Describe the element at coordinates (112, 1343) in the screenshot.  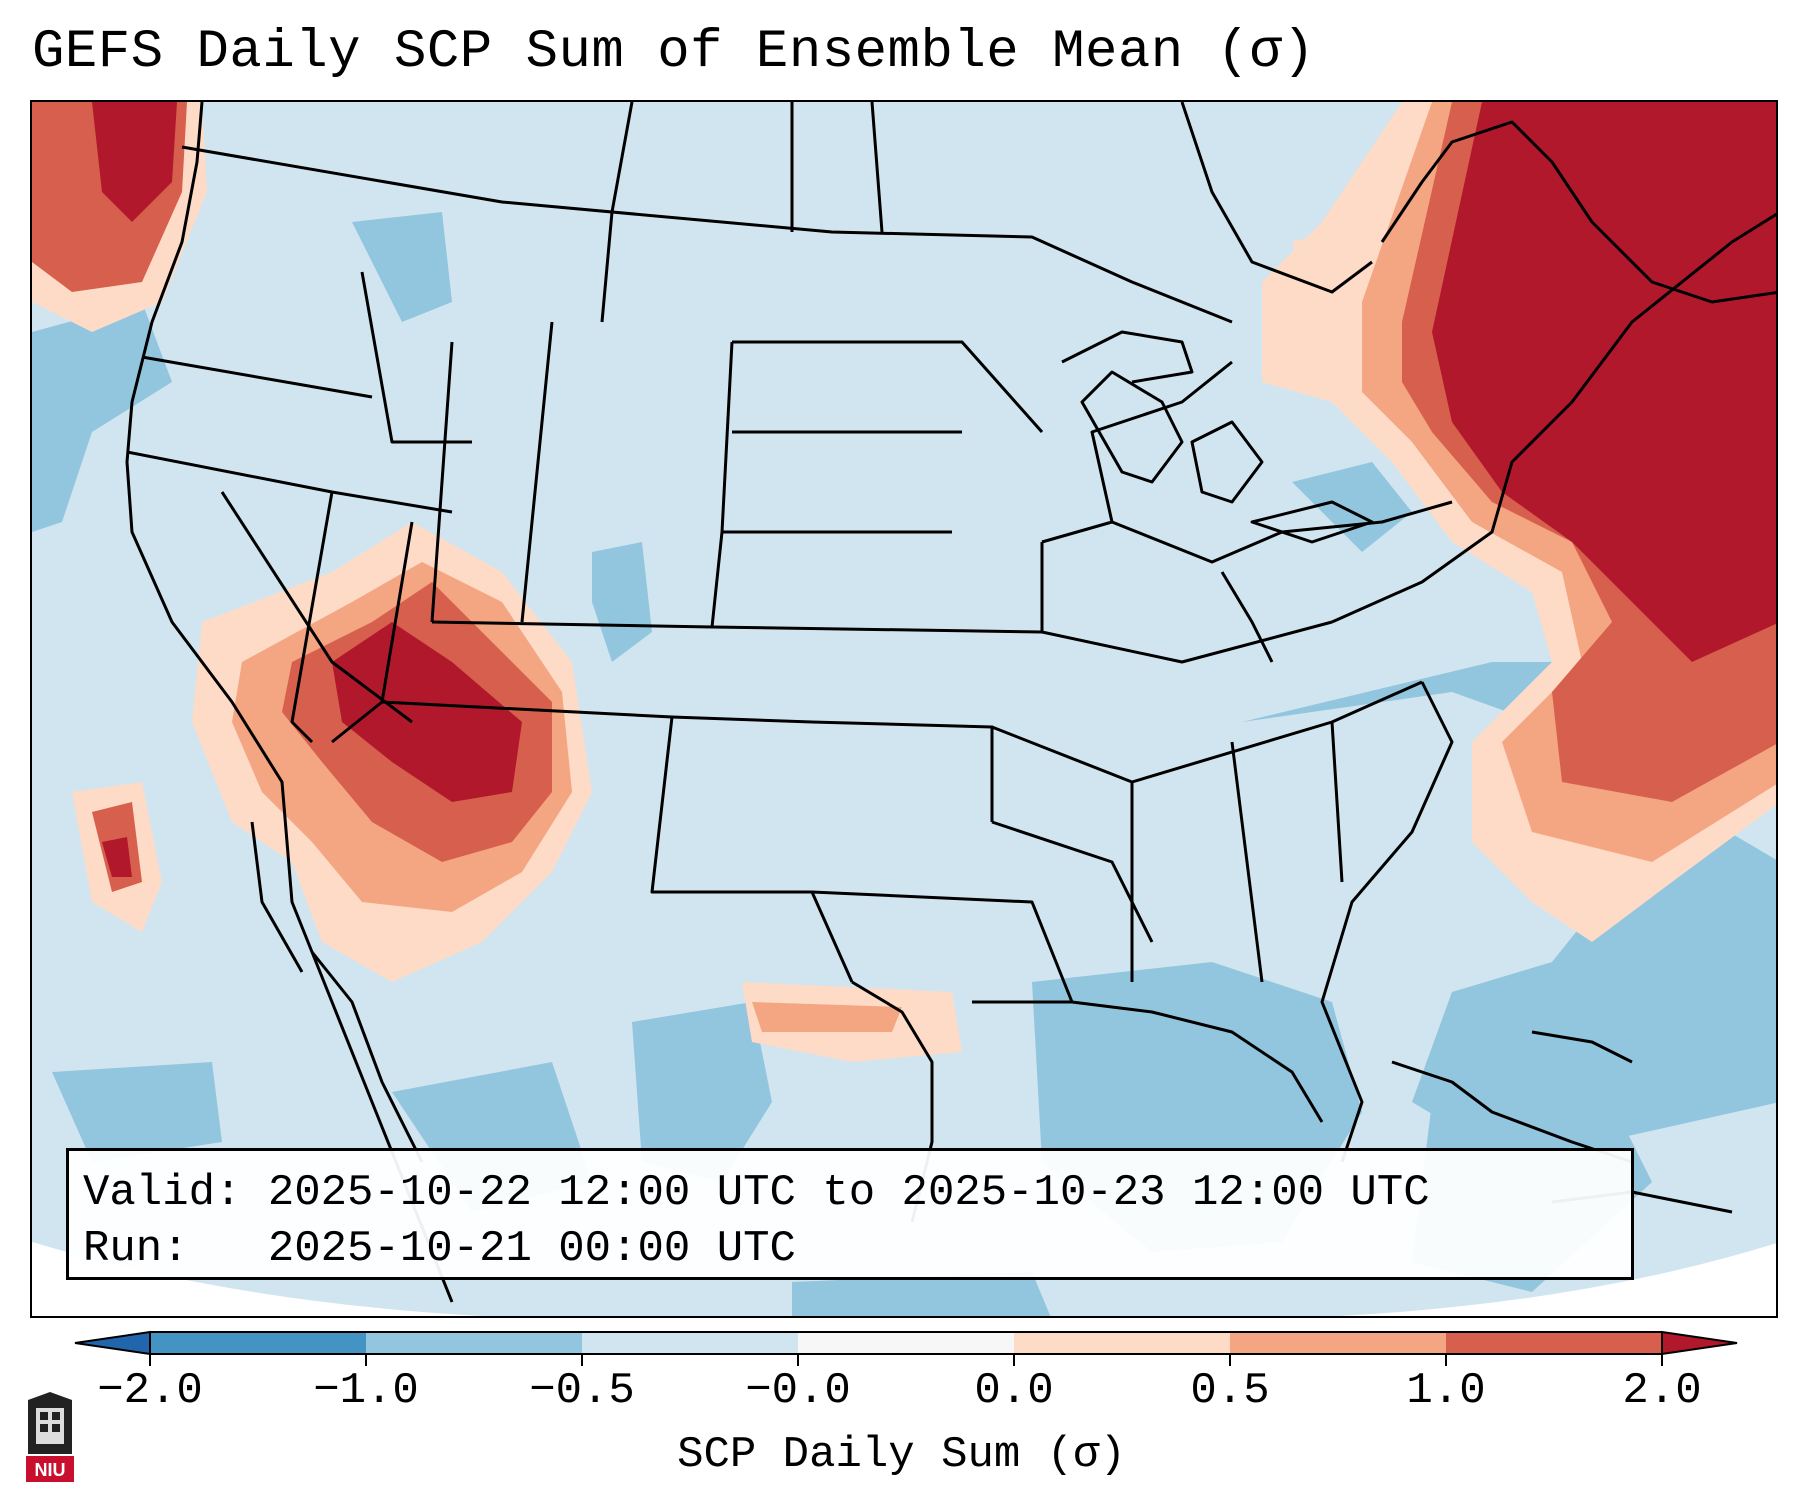
I see `colorbar-extend-low` at that location.